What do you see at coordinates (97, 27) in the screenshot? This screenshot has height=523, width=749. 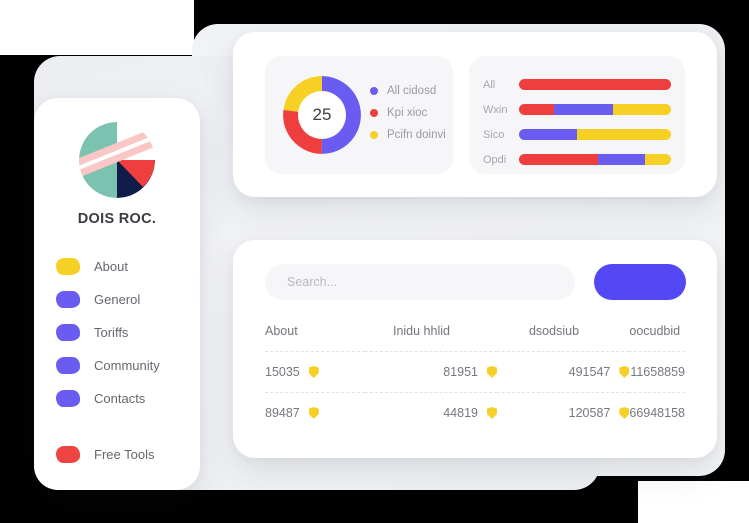 I see `background-cutout-top-left` at bounding box center [97, 27].